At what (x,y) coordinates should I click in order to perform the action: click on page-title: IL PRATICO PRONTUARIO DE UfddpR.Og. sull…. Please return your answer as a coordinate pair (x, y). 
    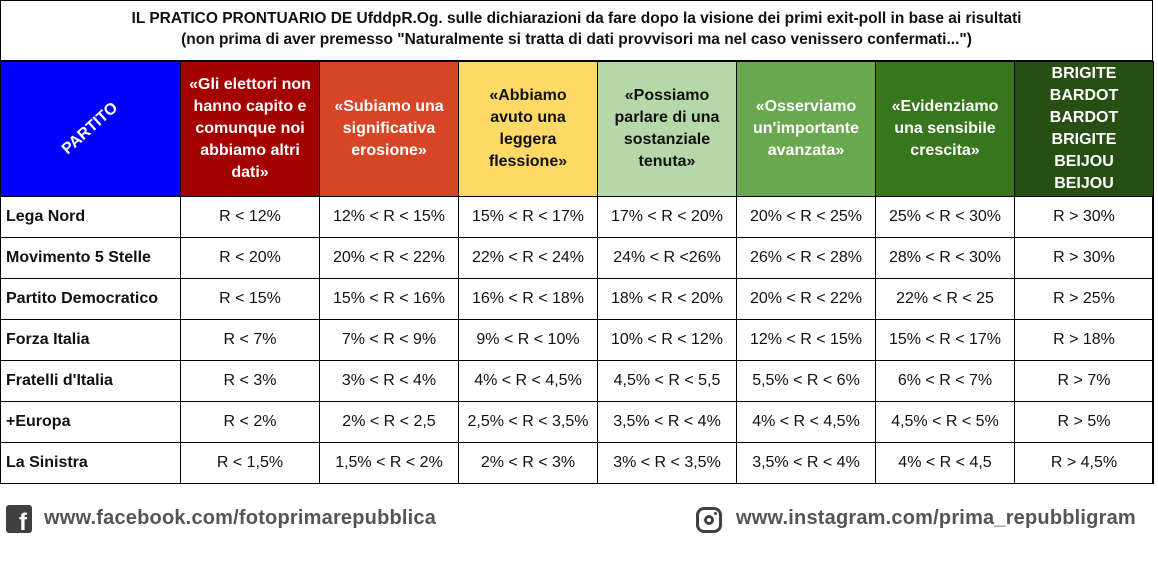
    Looking at the image, I should click on (576, 30).